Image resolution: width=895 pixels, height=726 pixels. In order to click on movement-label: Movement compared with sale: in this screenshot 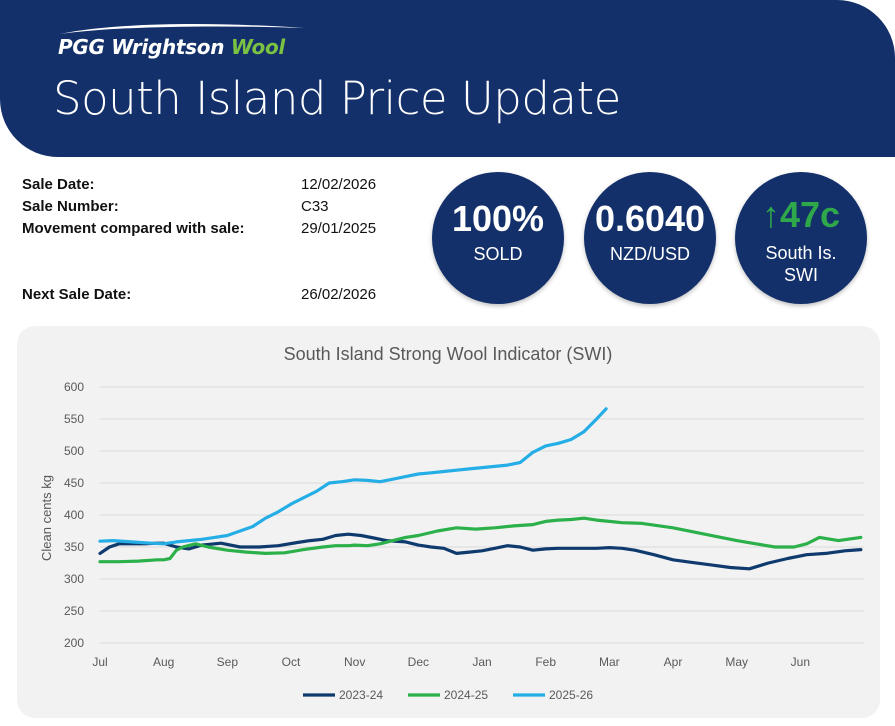, I will do `click(133, 228)`.